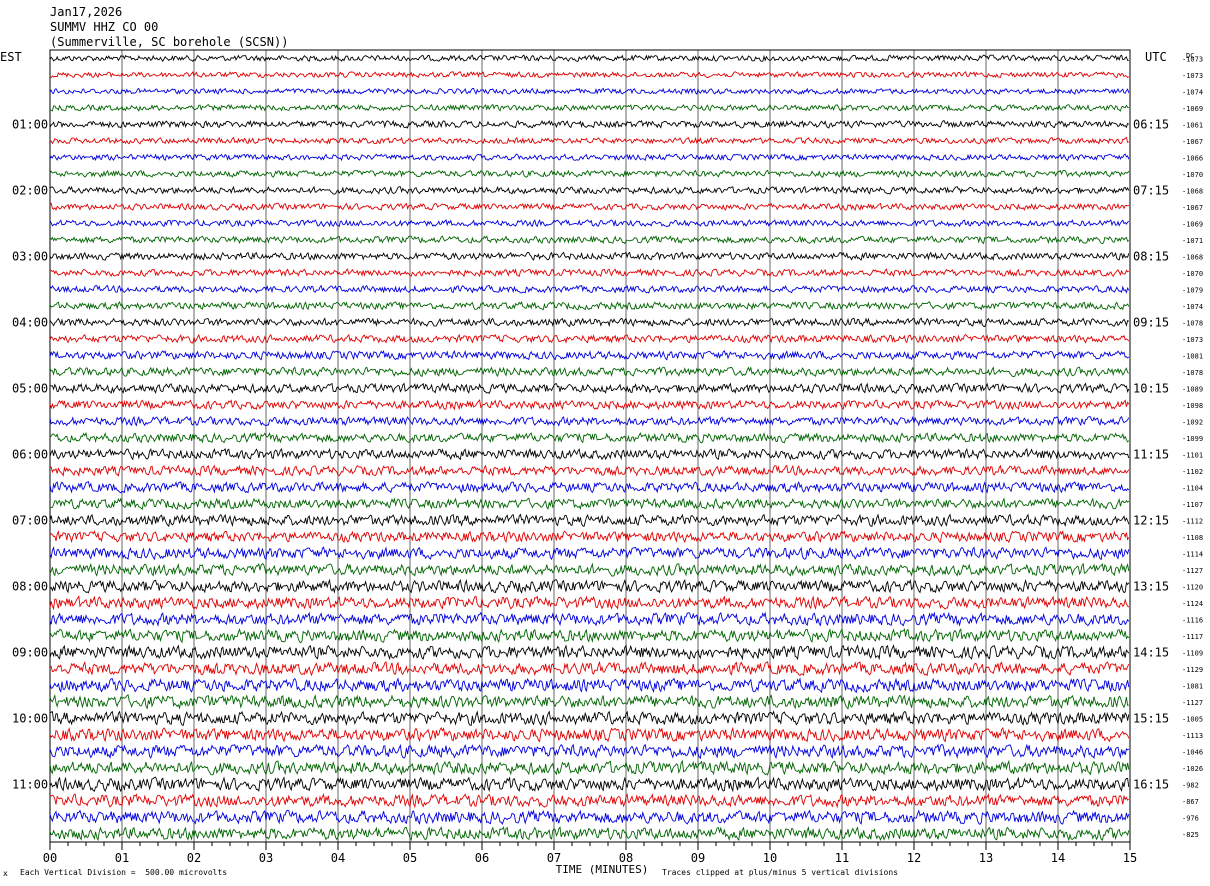 This screenshot has height=886, width=1210. What do you see at coordinates (169, 42) in the screenshot?
I see `location-label: (Summerville, SC borehole (SCSN))` at bounding box center [169, 42].